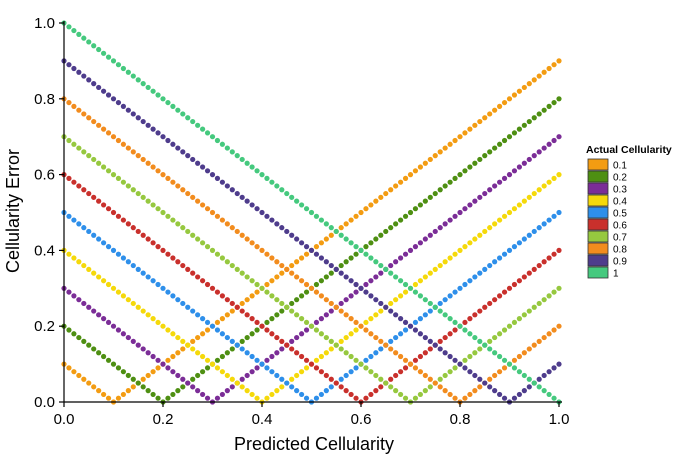 The height and width of the screenshot is (463, 685). Describe the element at coordinates (607, 177) in the screenshot. I see `legend-item: 0.2` at that location.